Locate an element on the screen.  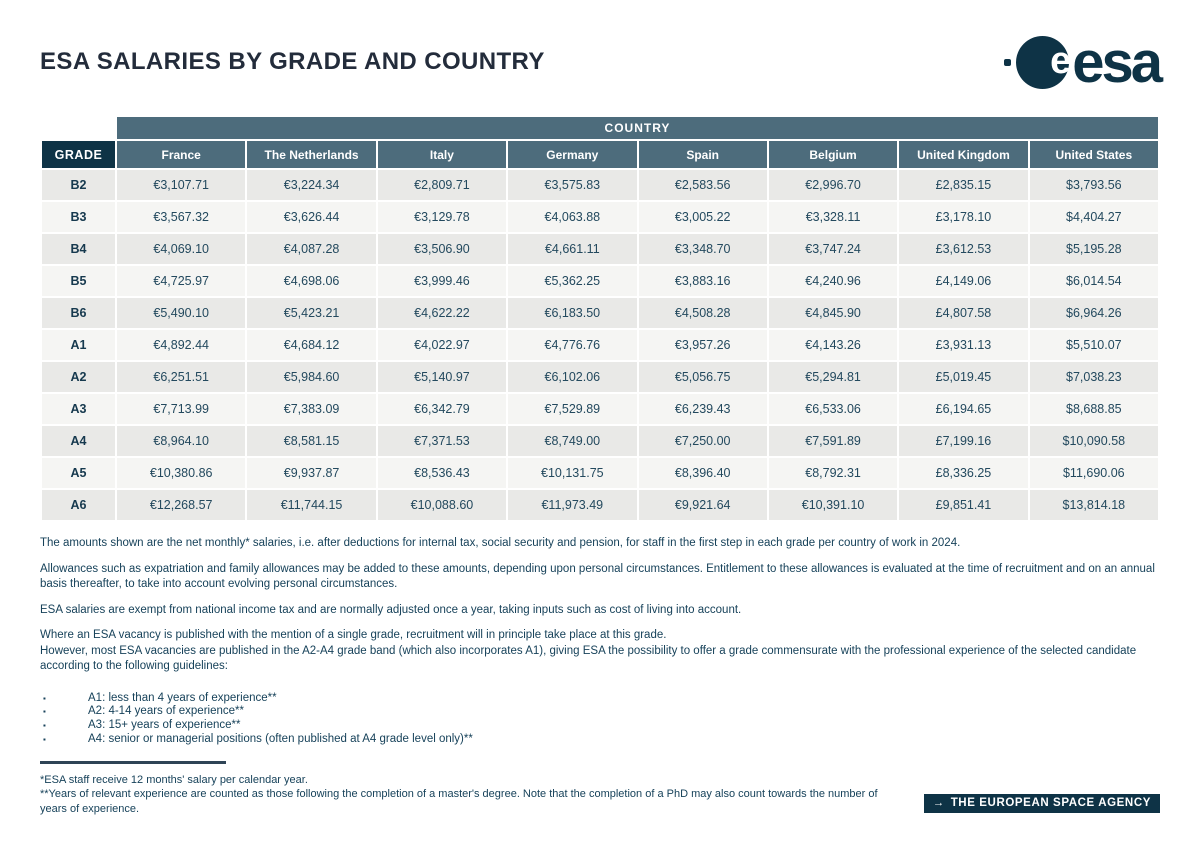
esa-logo: e esa is located at coordinates (1083, 62).